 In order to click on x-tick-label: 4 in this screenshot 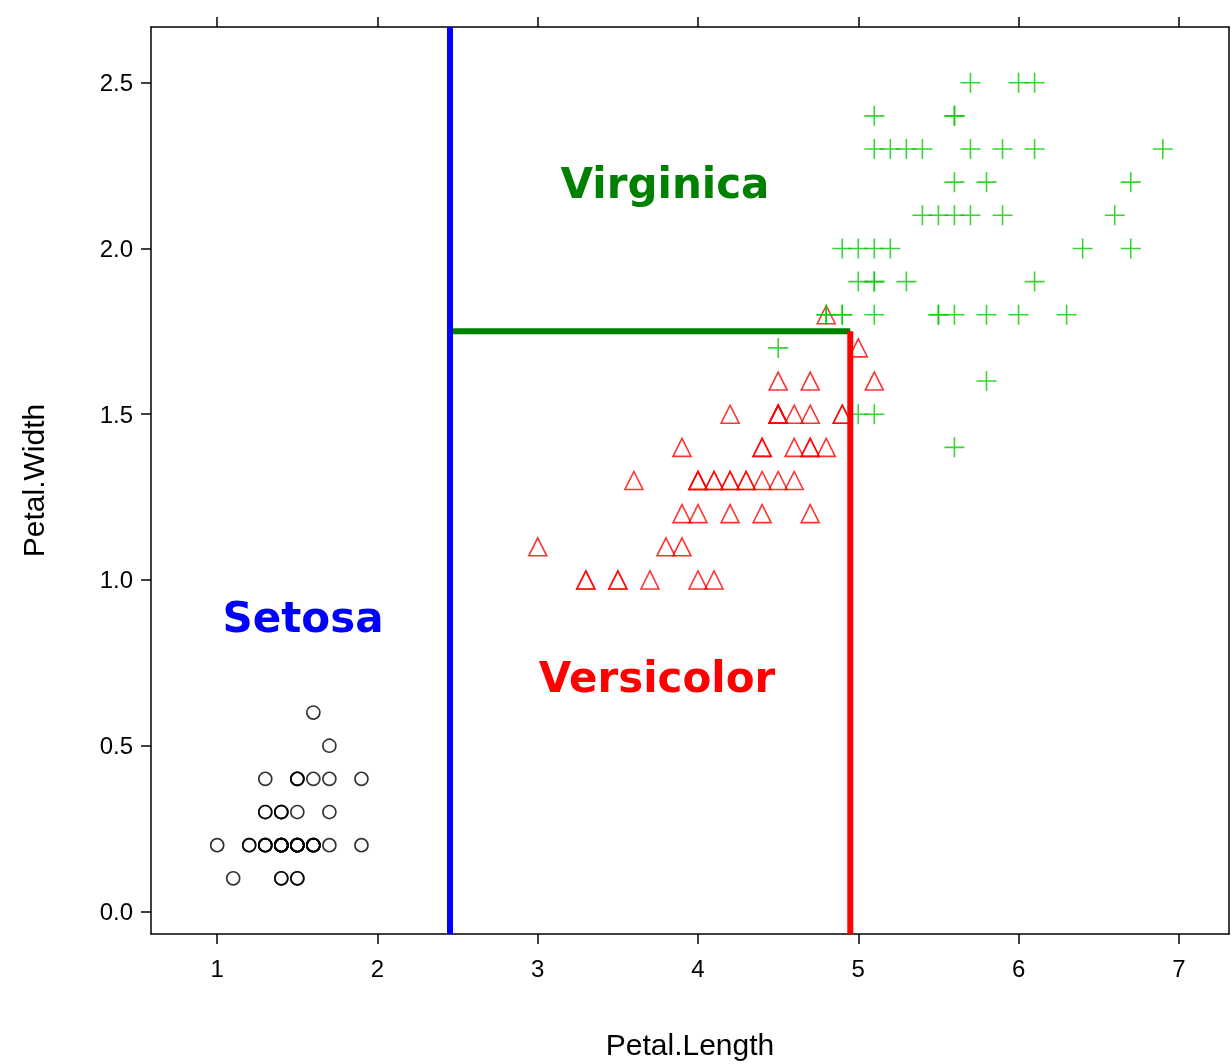, I will do `click(698, 968)`.